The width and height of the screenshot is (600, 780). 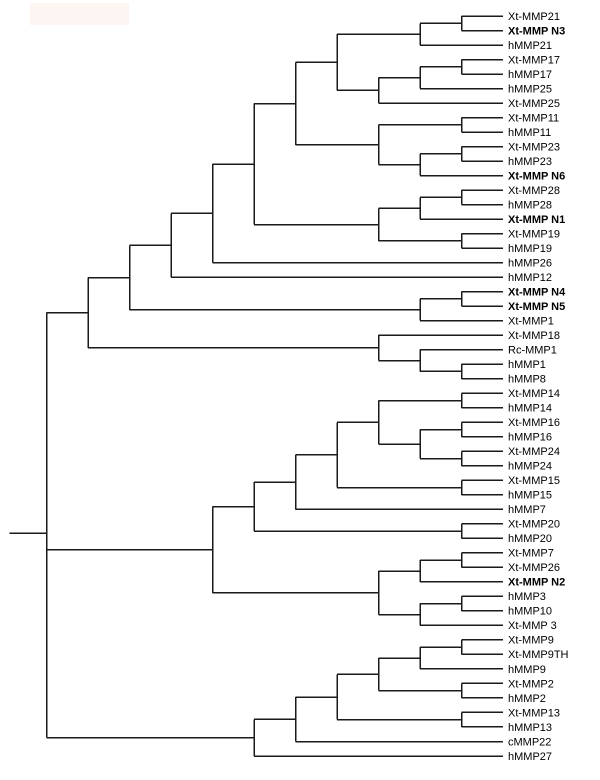 I want to click on tip-label: Xt-MMP21, so click(x=534, y=17).